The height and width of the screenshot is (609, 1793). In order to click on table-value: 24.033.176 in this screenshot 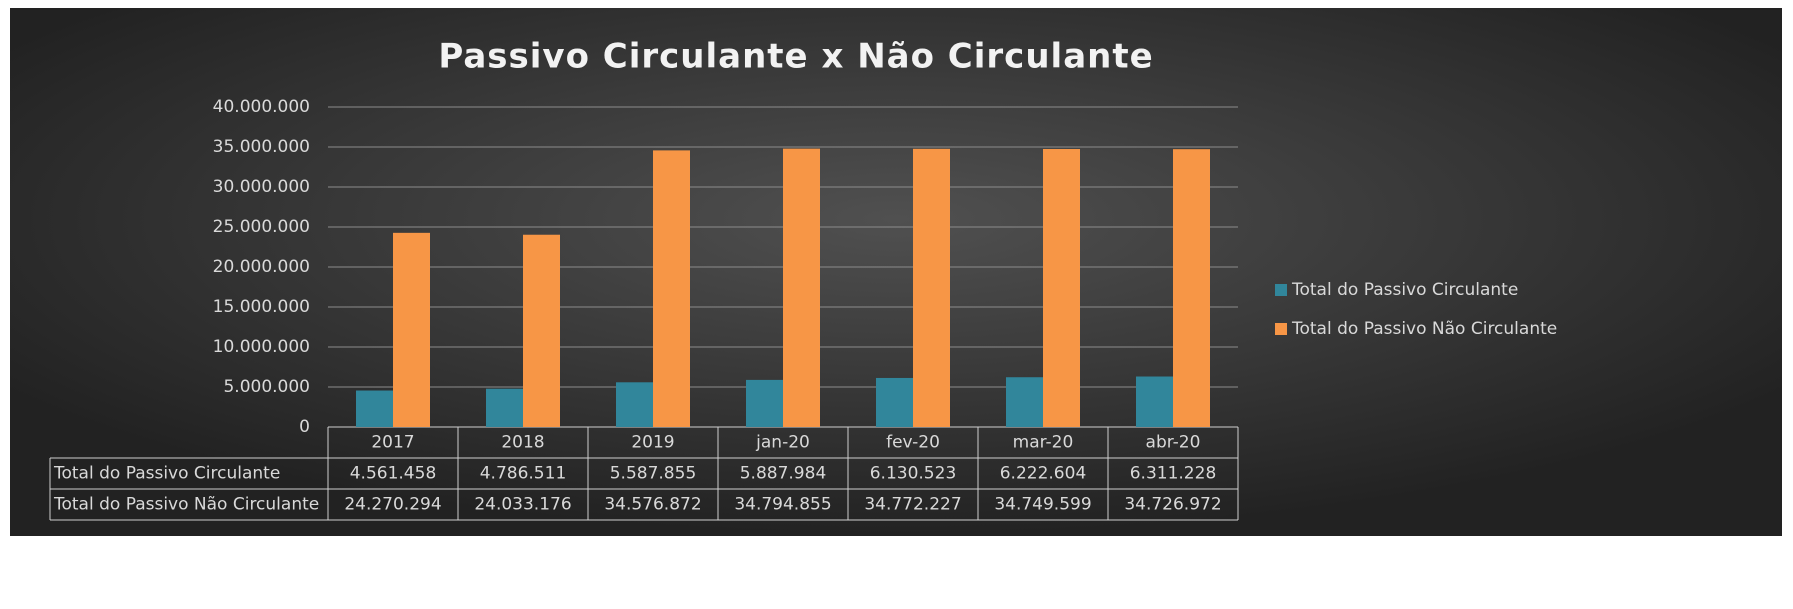, I will do `click(522, 505)`.